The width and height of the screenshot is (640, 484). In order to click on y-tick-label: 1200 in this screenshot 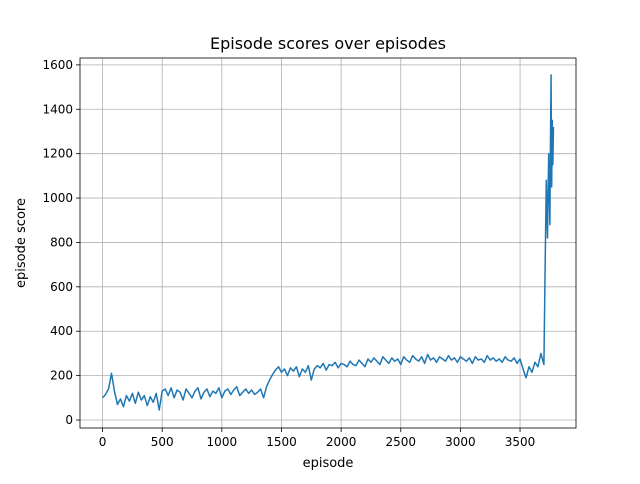, I will do `click(57, 154)`.